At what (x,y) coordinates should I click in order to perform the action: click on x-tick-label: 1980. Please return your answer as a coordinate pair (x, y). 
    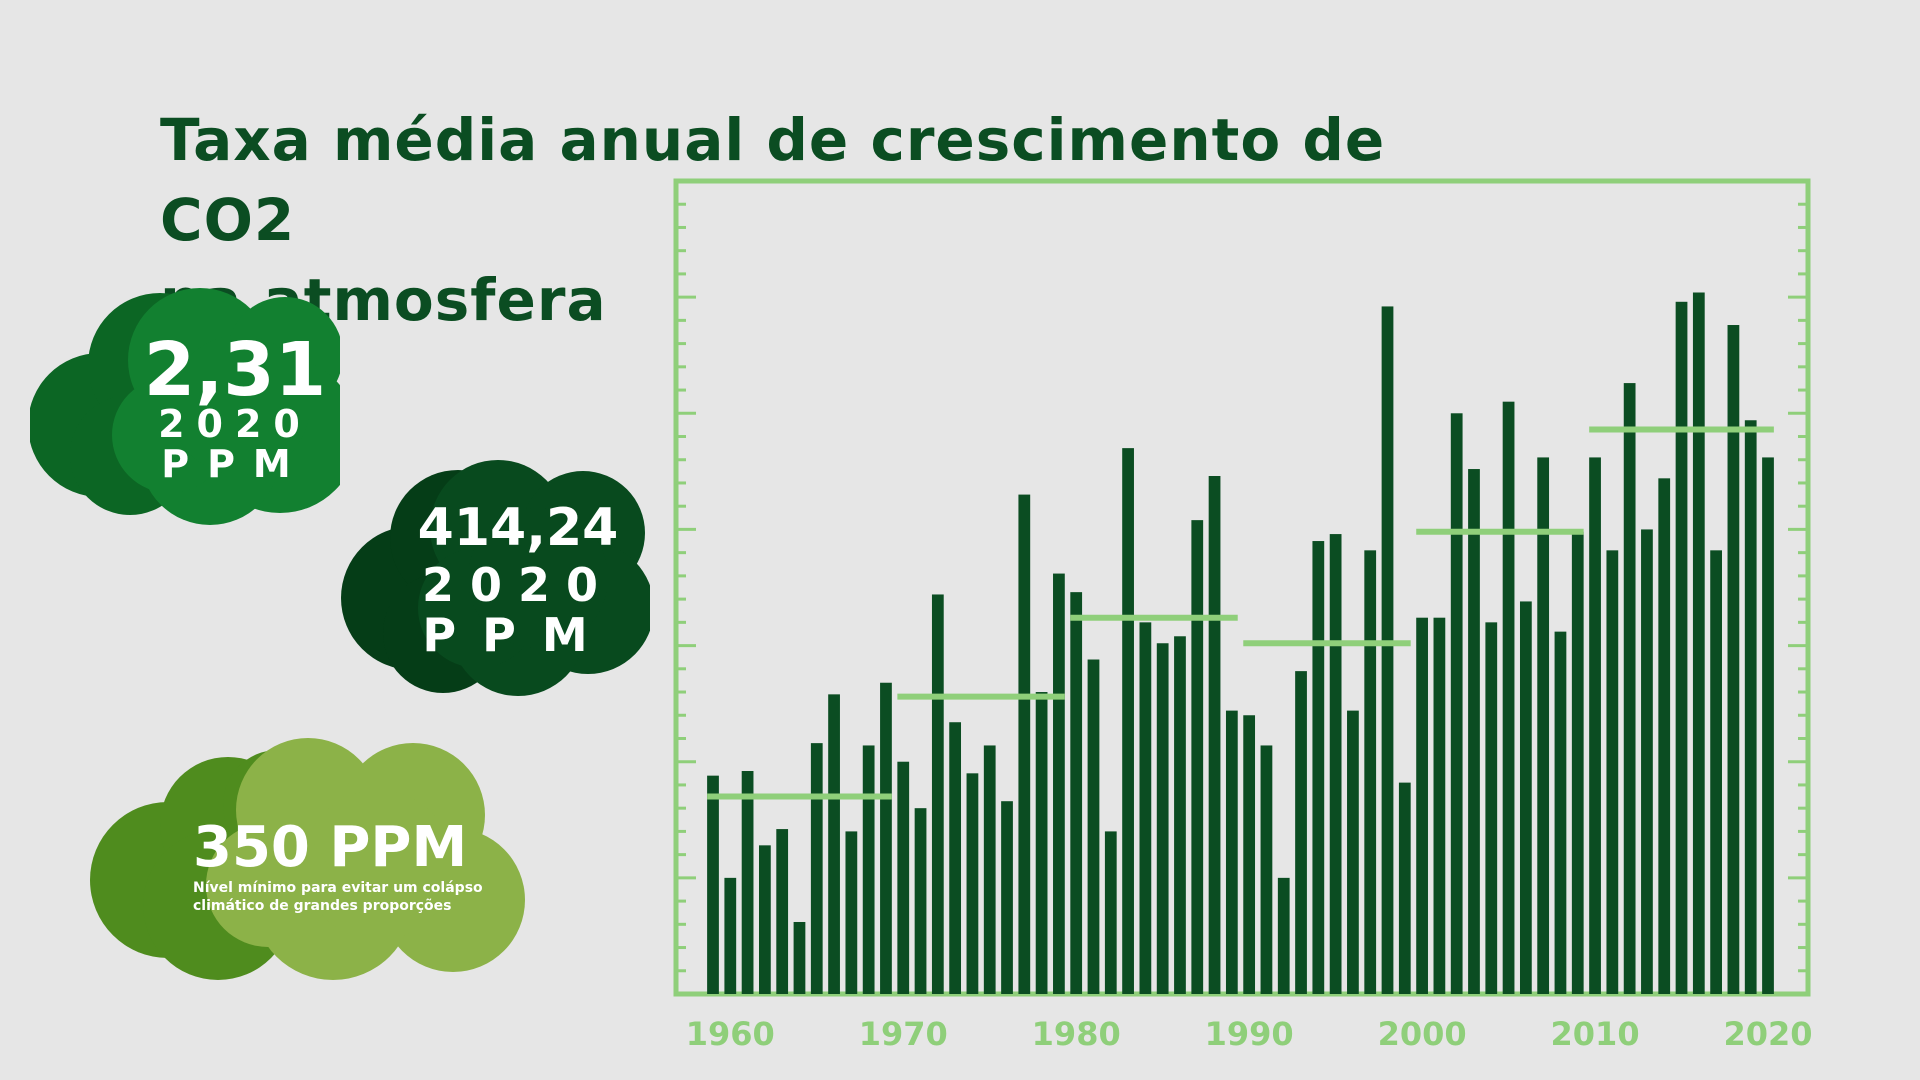
    Looking at the image, I should click on (1076, 1034).